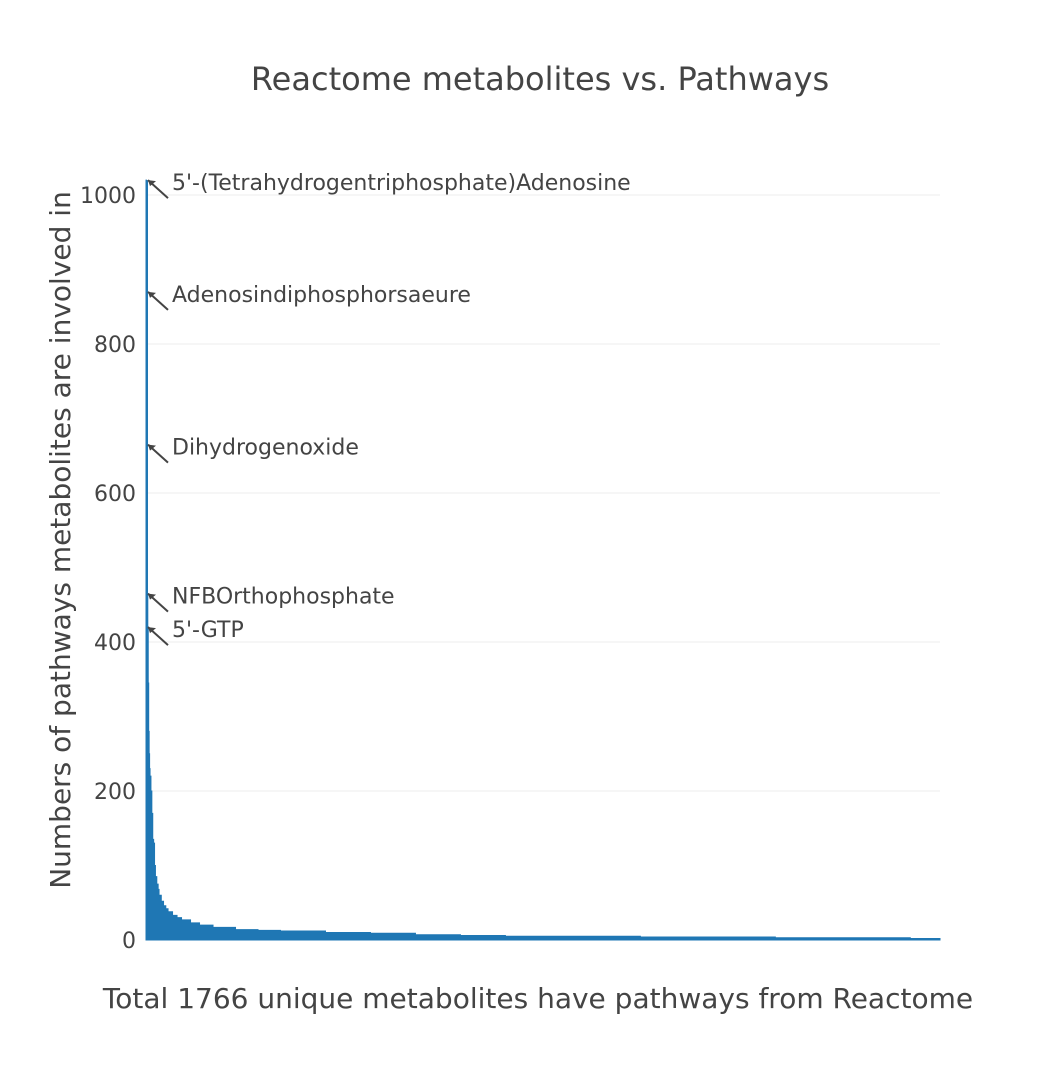 The image size is (1040, 1084). What do you see at coordinates (129, 941) in the screenshot?
I see `y-tick-label: 0` at bounding box center [129, 941].